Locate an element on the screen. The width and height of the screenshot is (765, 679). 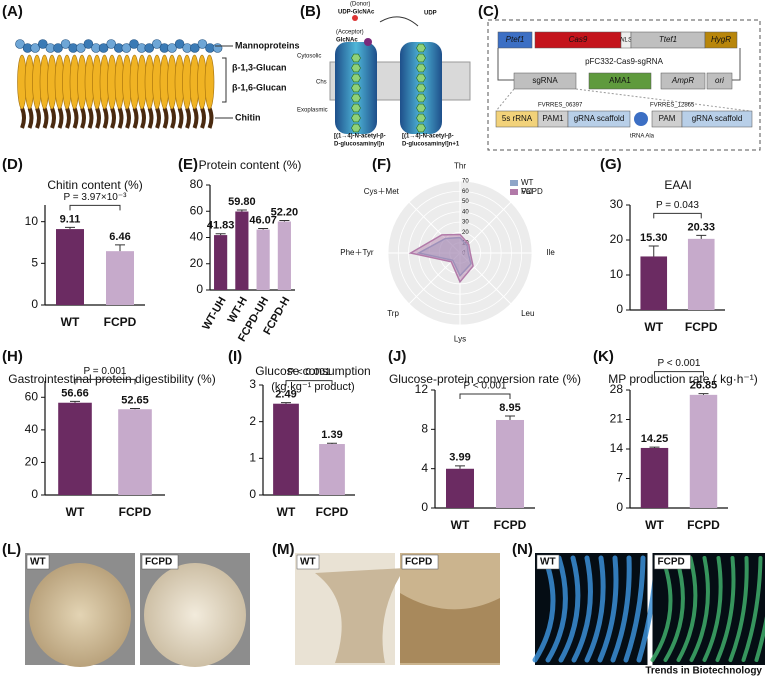
panel-label: (C) is located at coordinates (488, 11).